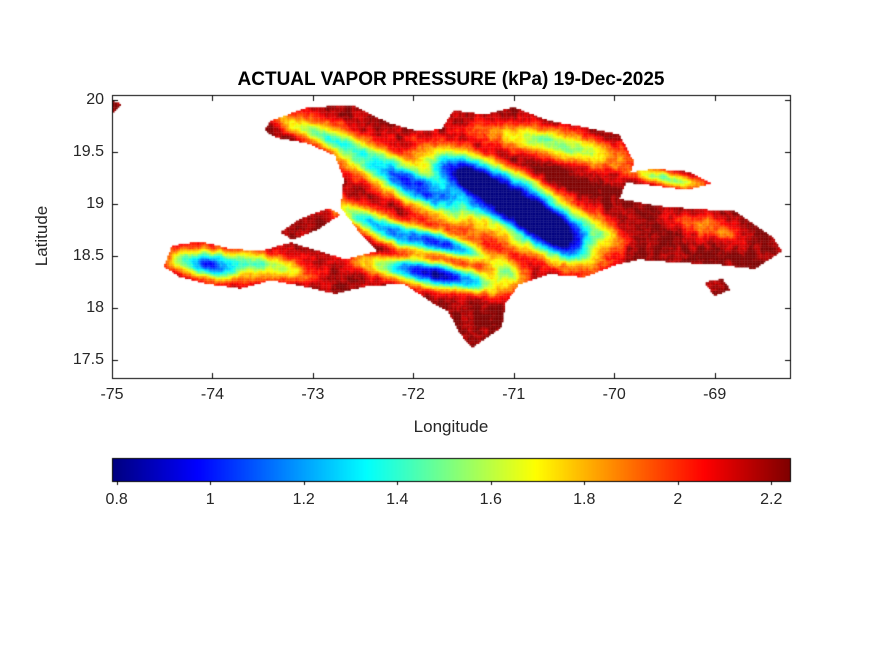 The width and height of the screenshot is (875, 656). What do you see at coordinates (584, 499) in the screenshot?
I see `colorbar-tick-label-5: 1.8` at bounding box center [584, 499].